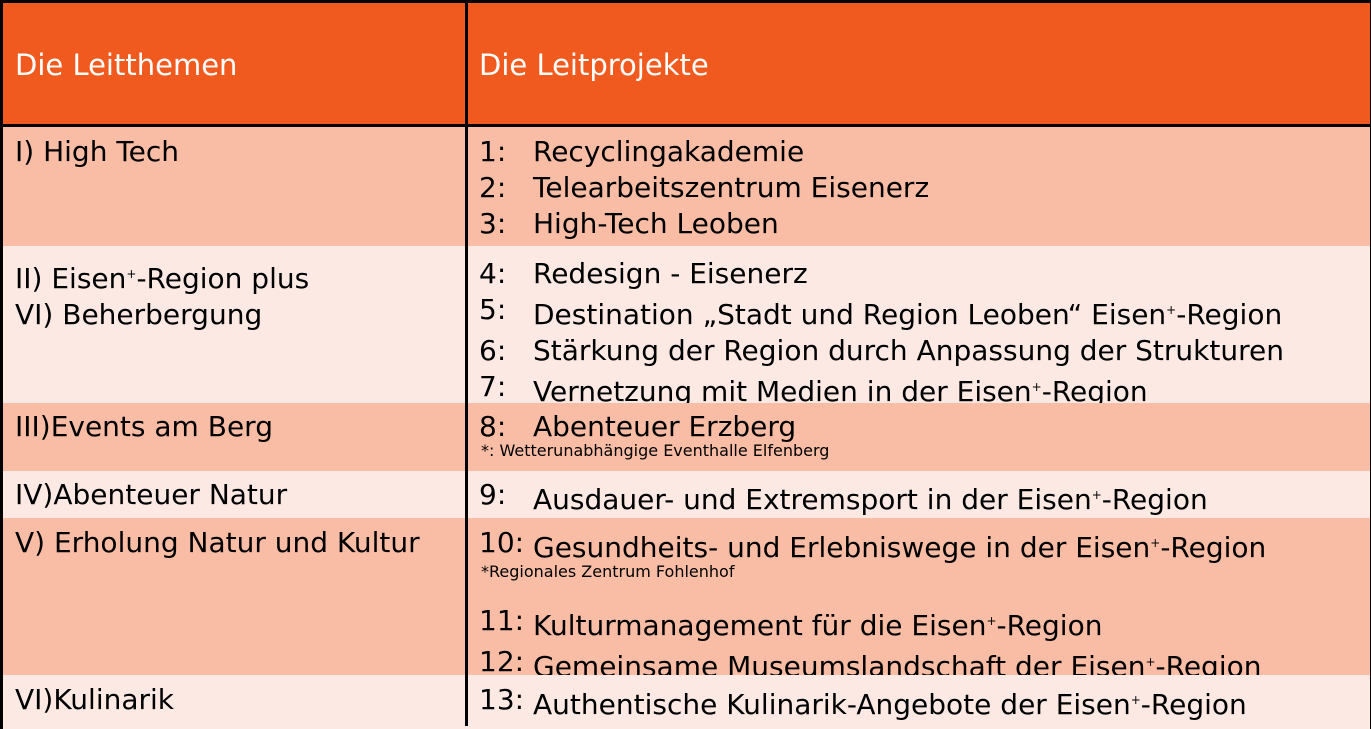 The width and height of the screenshot is (1371, 729). What do you see at coordinates (493, 187) in the screenshot?
I see `project-number: 2:` at bounding box center [493, 187].